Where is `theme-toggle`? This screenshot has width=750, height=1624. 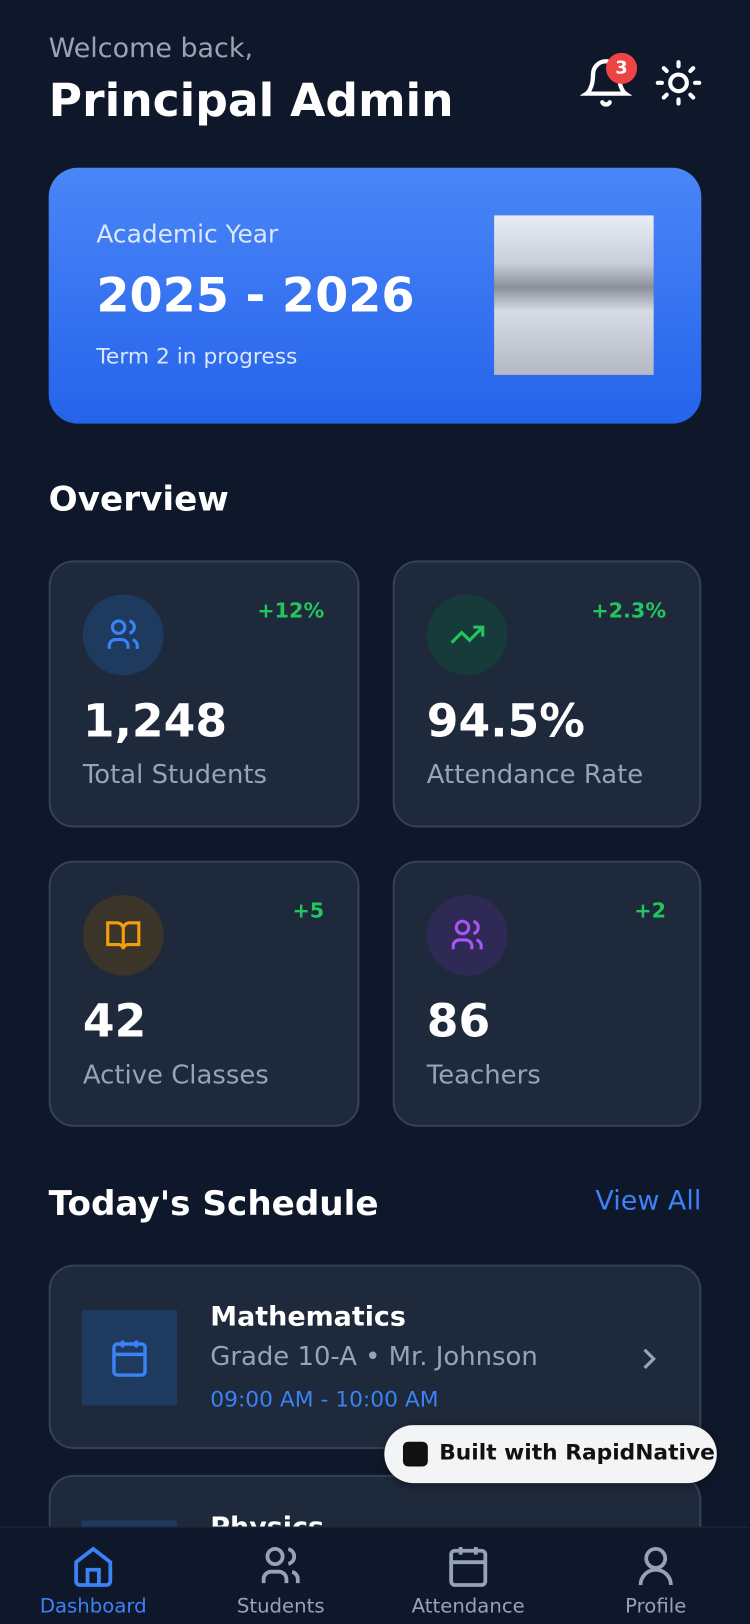 theme-toggle is located at coordinates (679, 83).